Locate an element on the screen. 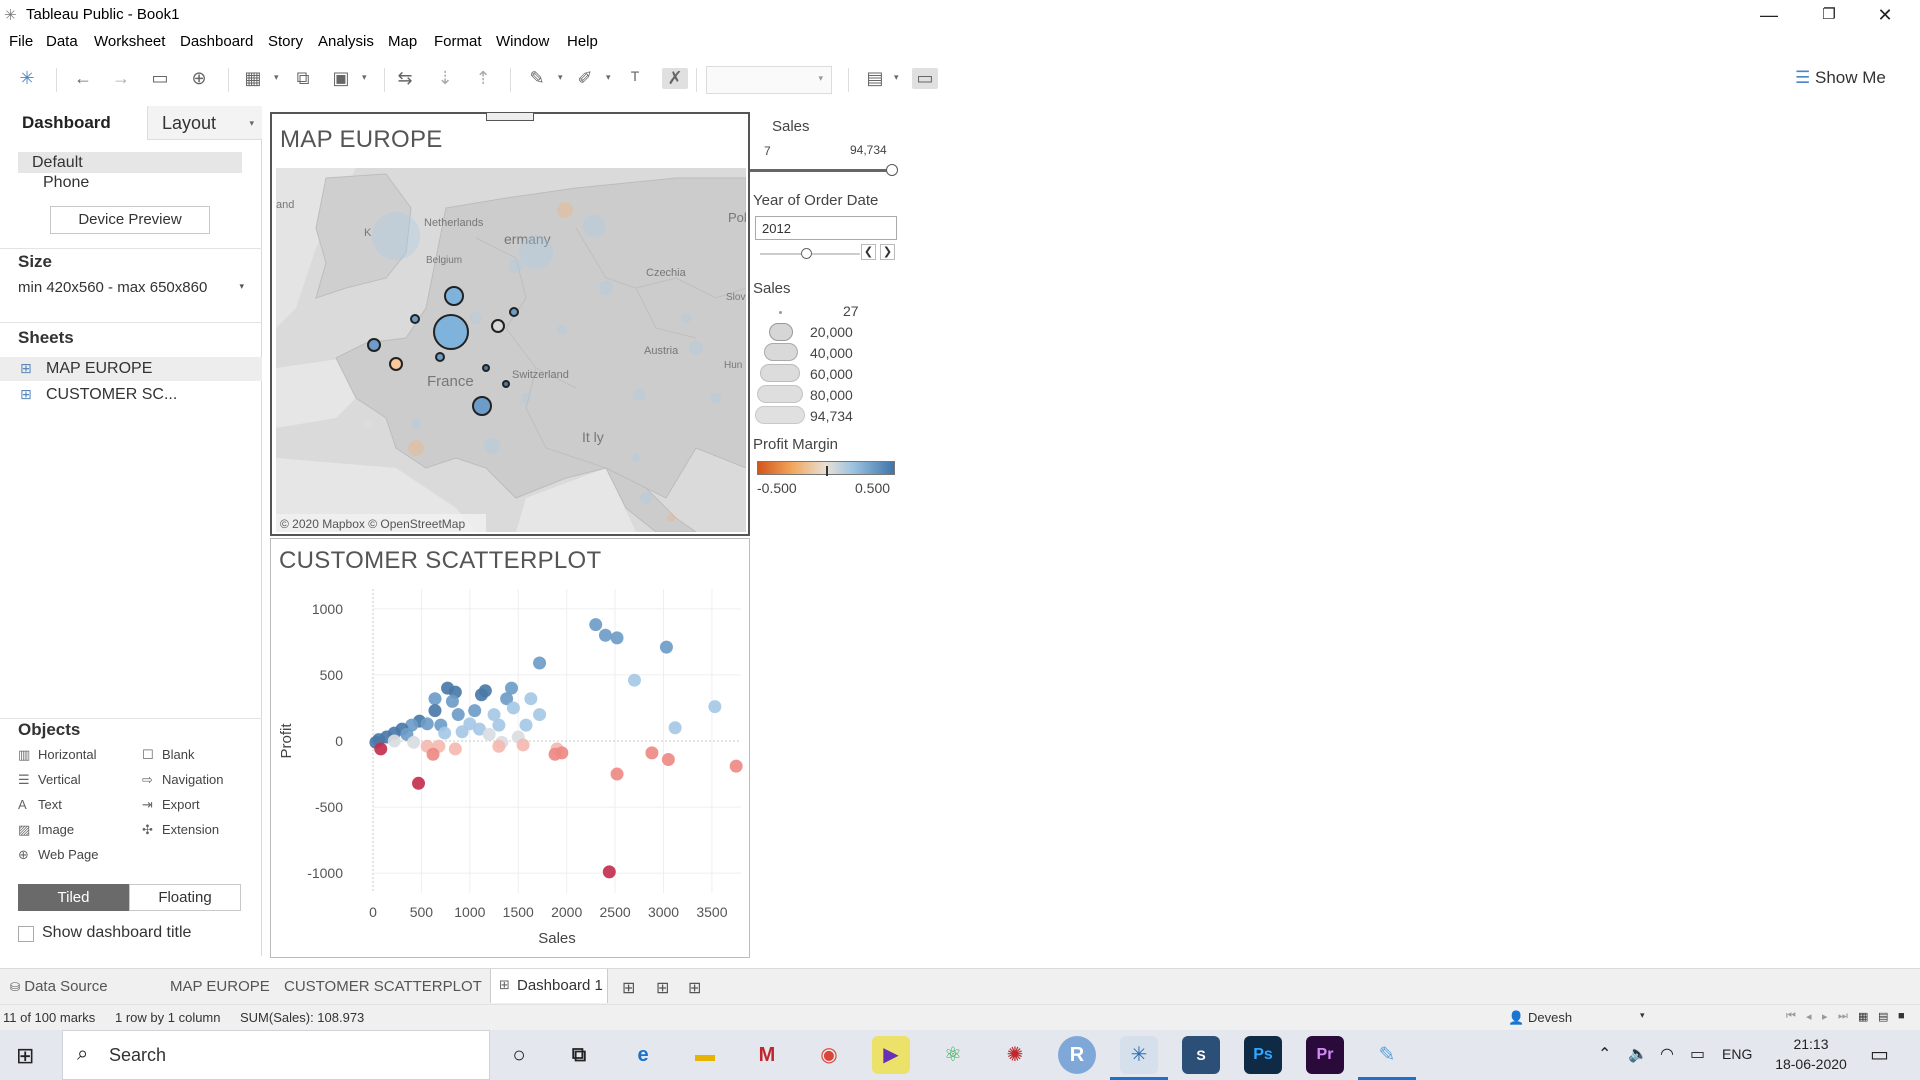  tab-map-europe: MAP EUROPE is located at coordinates (220, 986).